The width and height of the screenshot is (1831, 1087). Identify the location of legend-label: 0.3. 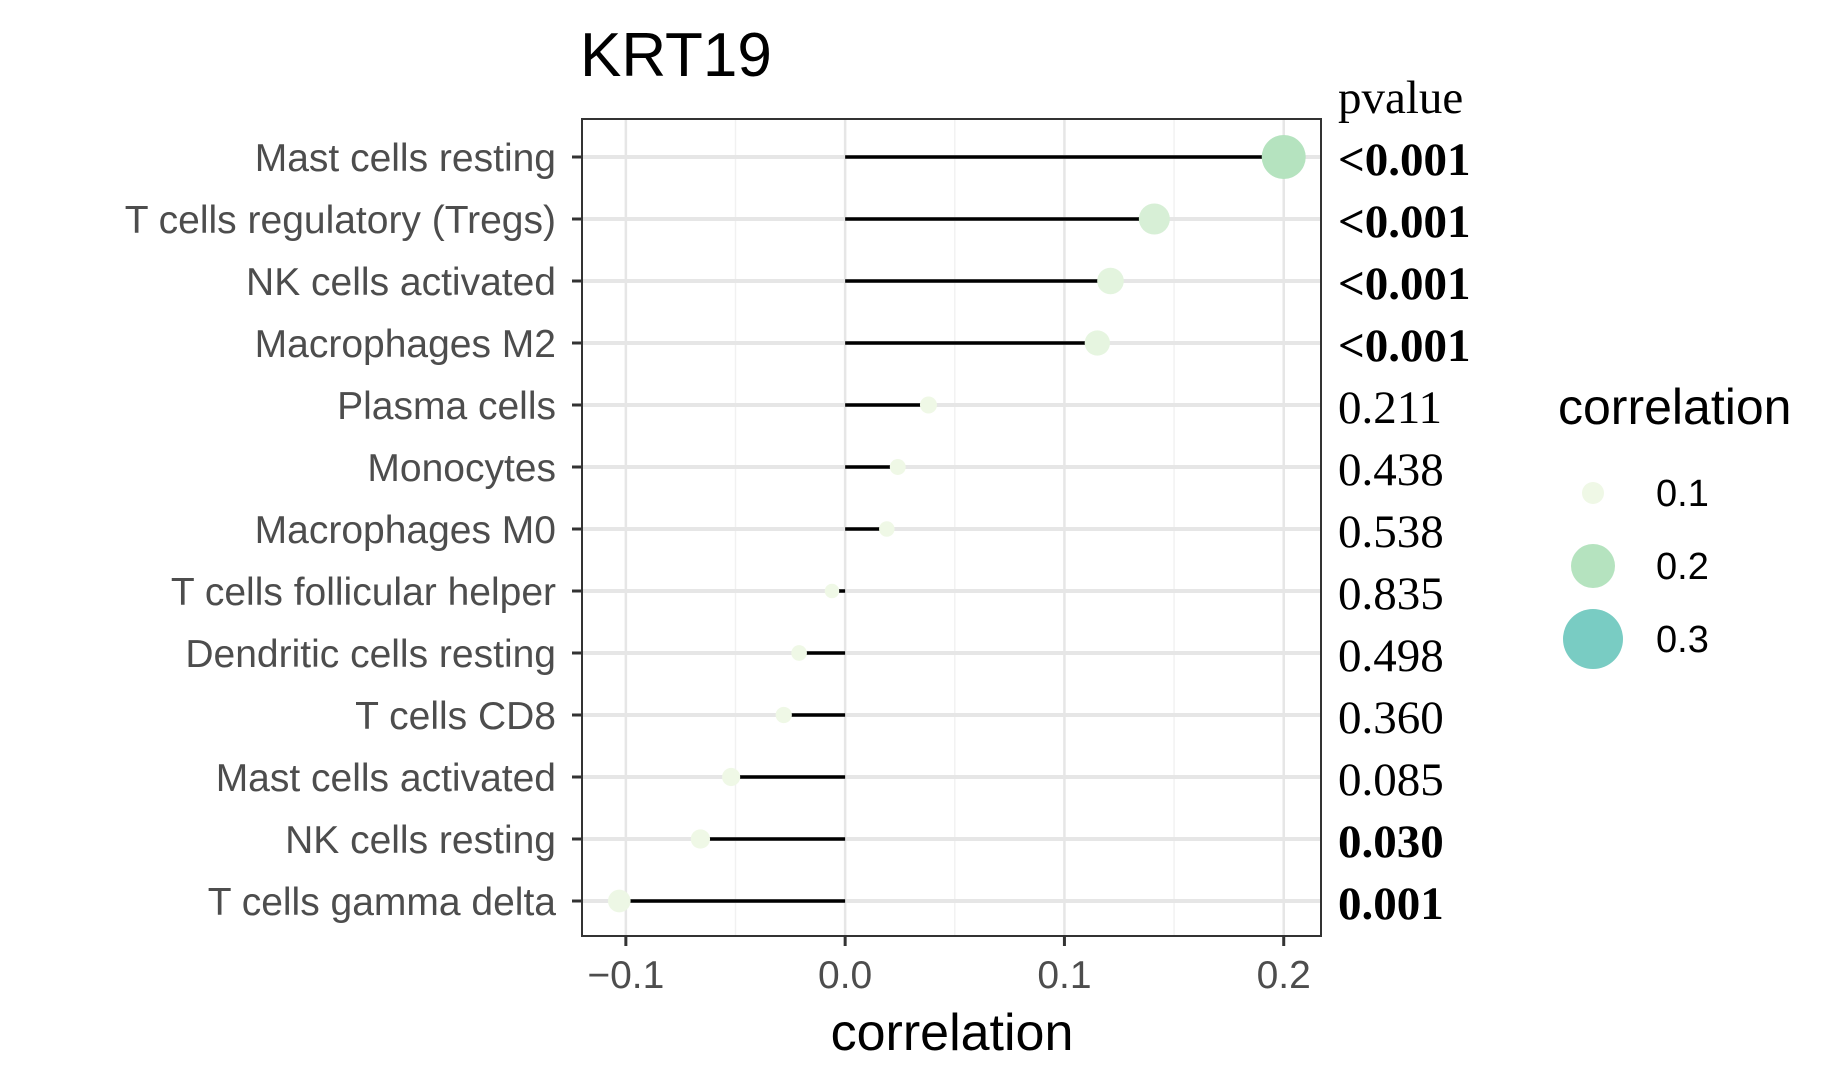
(1682, 640).